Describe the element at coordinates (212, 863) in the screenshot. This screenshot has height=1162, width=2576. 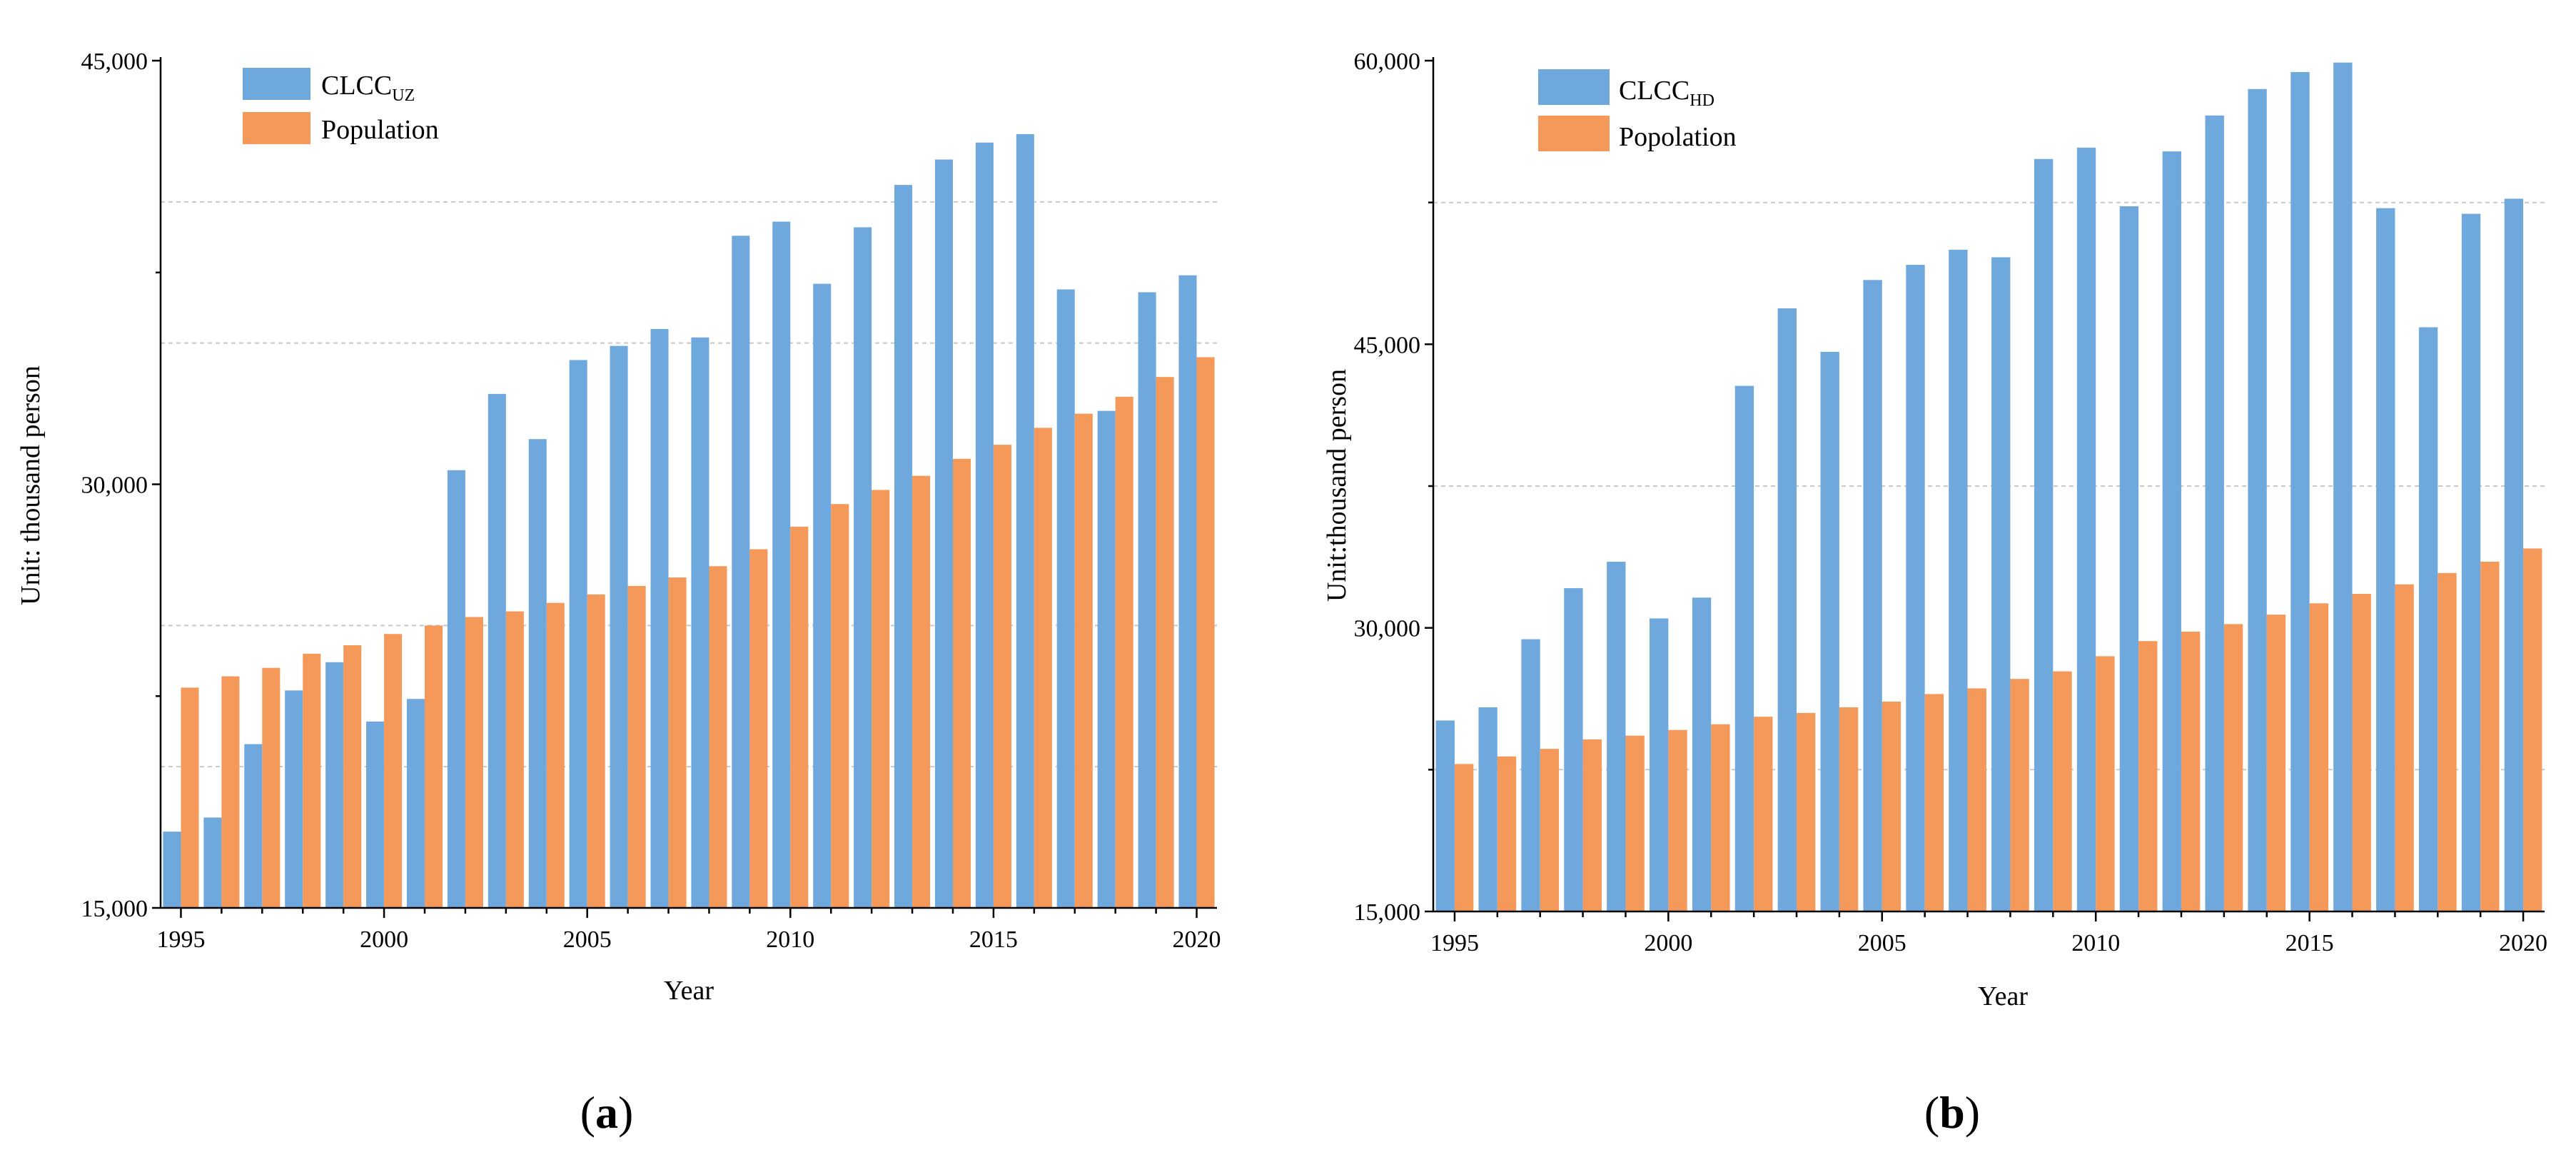
I see `bar-clcc-1996` at that location.